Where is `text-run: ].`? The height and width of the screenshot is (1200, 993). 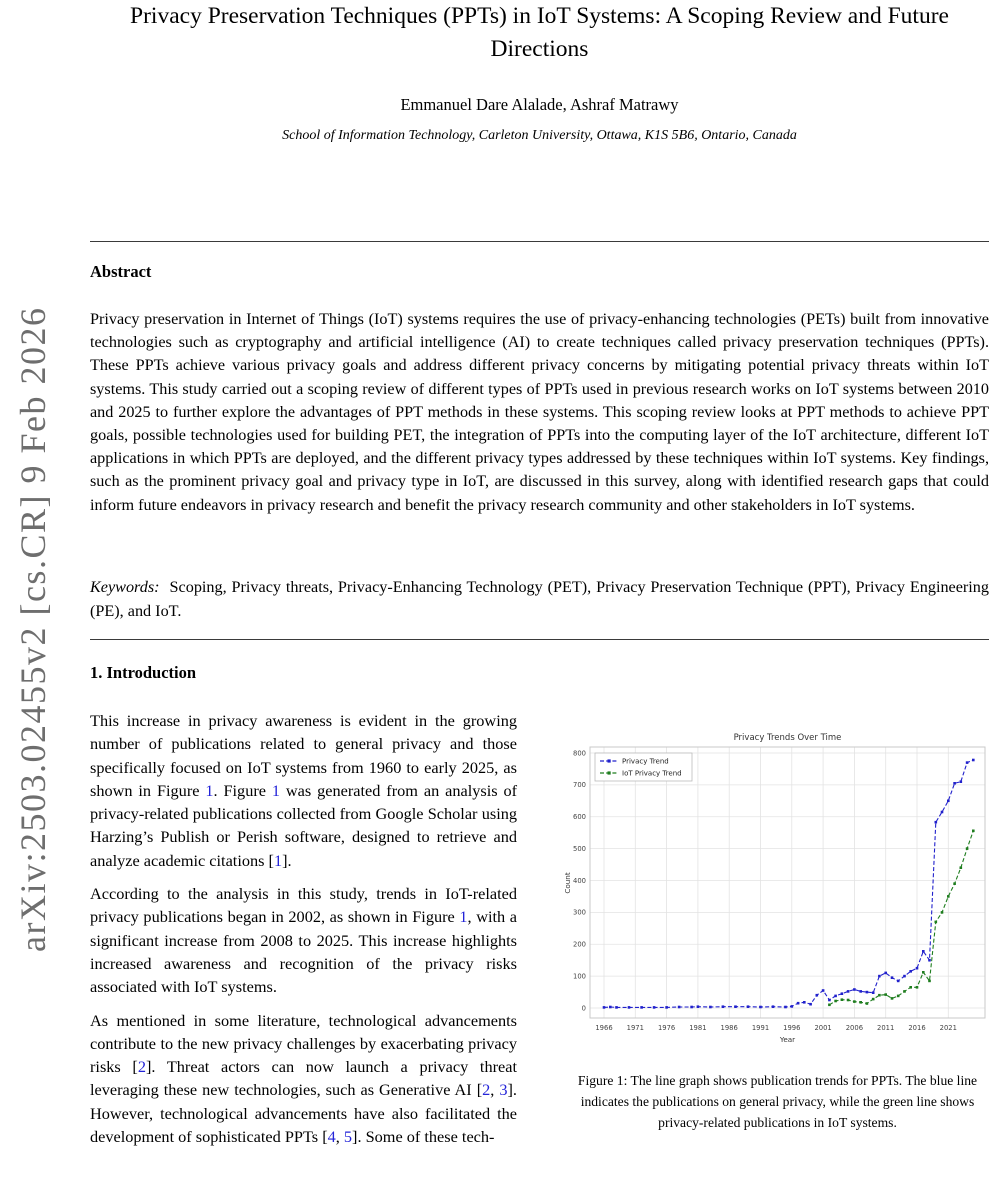 text-run: ]. is located at coordinates (287, 860).